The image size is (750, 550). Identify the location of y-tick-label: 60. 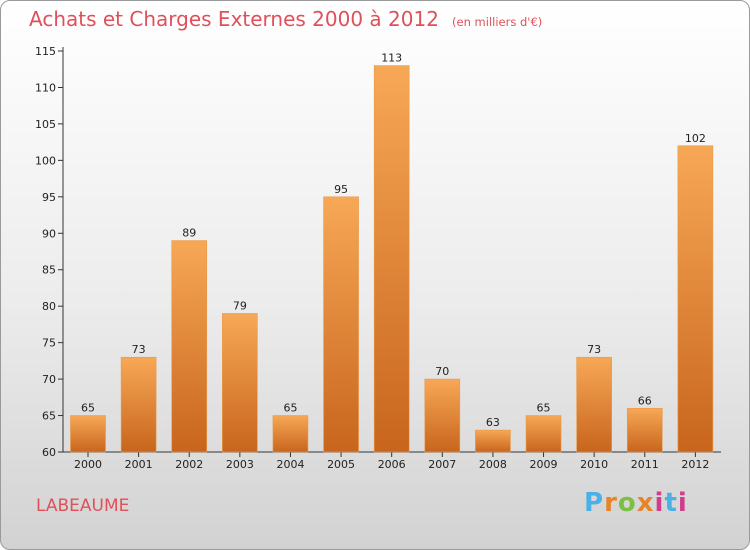
(49, 452).